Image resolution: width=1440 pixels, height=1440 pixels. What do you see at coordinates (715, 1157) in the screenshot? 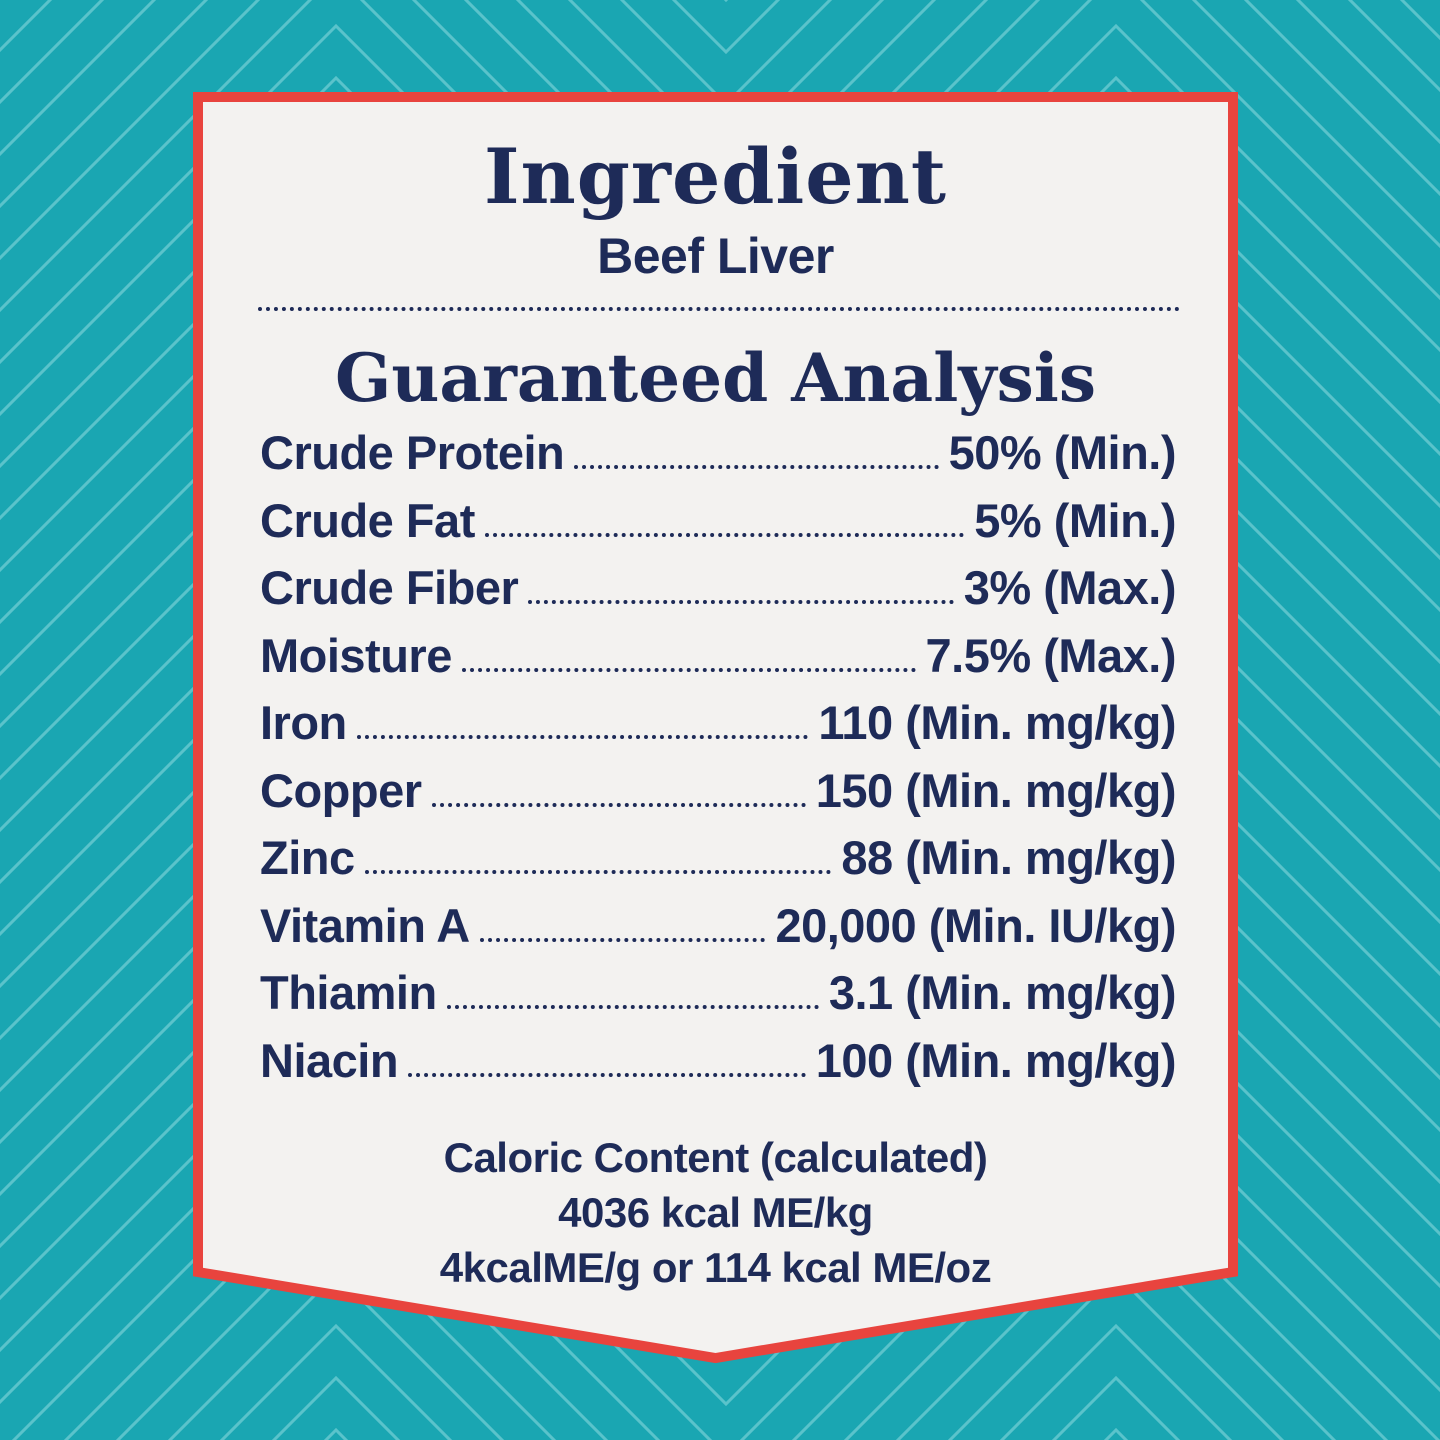
I see `caloric-content-heading: Caloric Content (calculated)` at bounding box center [715, 1157].